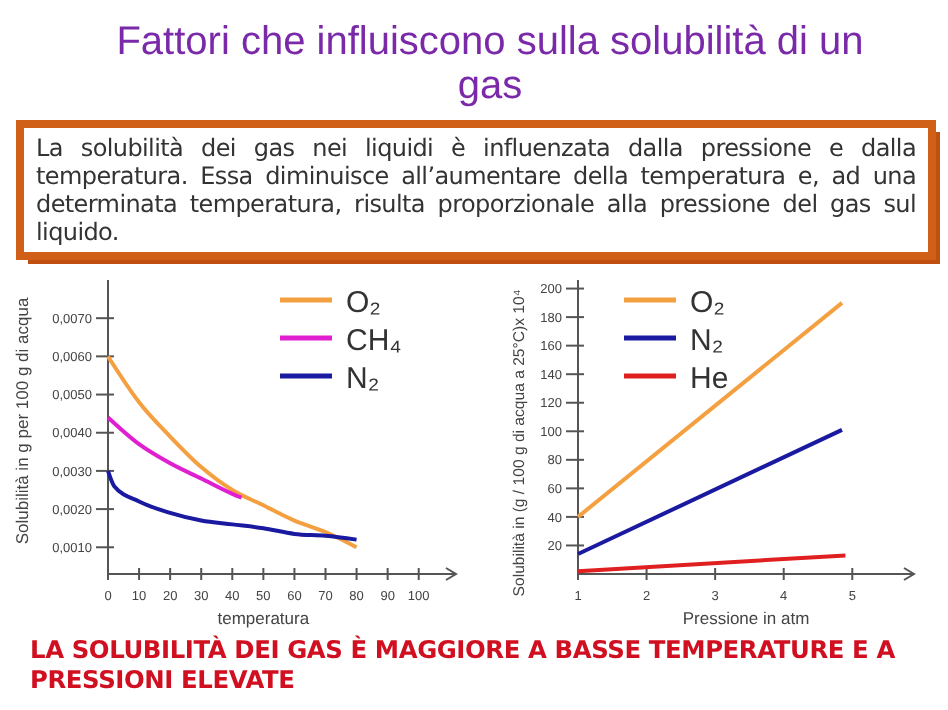 Image resolution: width=948 pixels, height=710 pixels. I want to click on text: La solubilità dei gas nei liquidi è influenzata dalla pressione e dalla temperatura. Essa diminuisce all’aumentare della temperatura e, ad una determinata temperatura, risulta proporzionale alla pressione del gas sul liquido., so click(476, 190).